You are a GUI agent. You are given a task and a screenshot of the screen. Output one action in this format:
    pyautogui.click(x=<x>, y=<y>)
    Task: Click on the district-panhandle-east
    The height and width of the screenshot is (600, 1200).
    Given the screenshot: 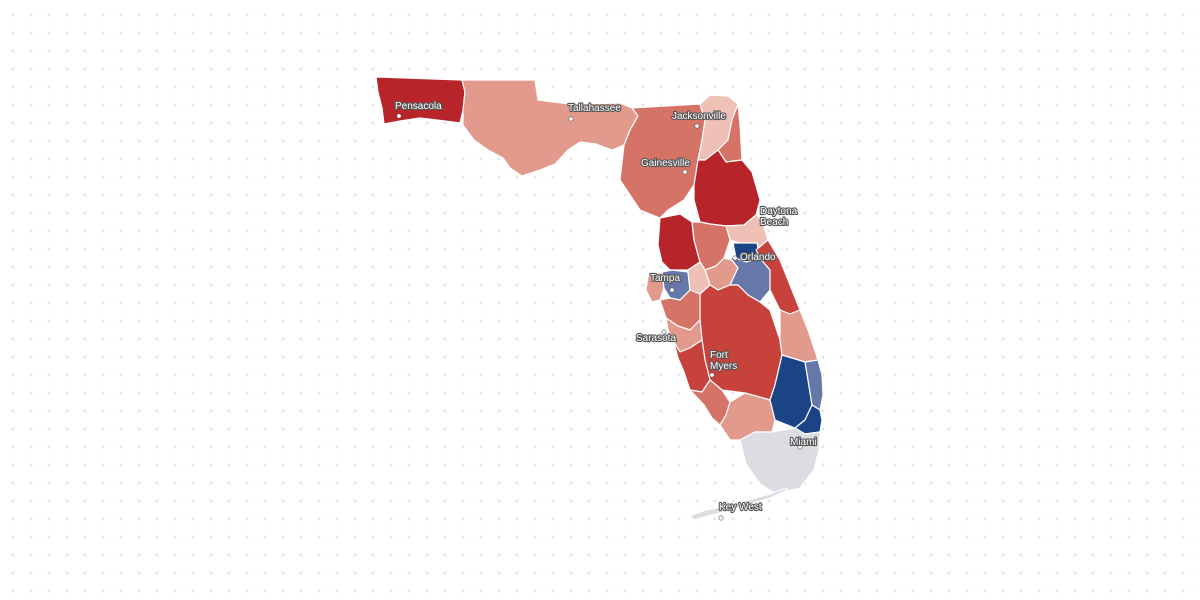 What is the action you would take?
    pyautogui.click(x=550, y=128)
    